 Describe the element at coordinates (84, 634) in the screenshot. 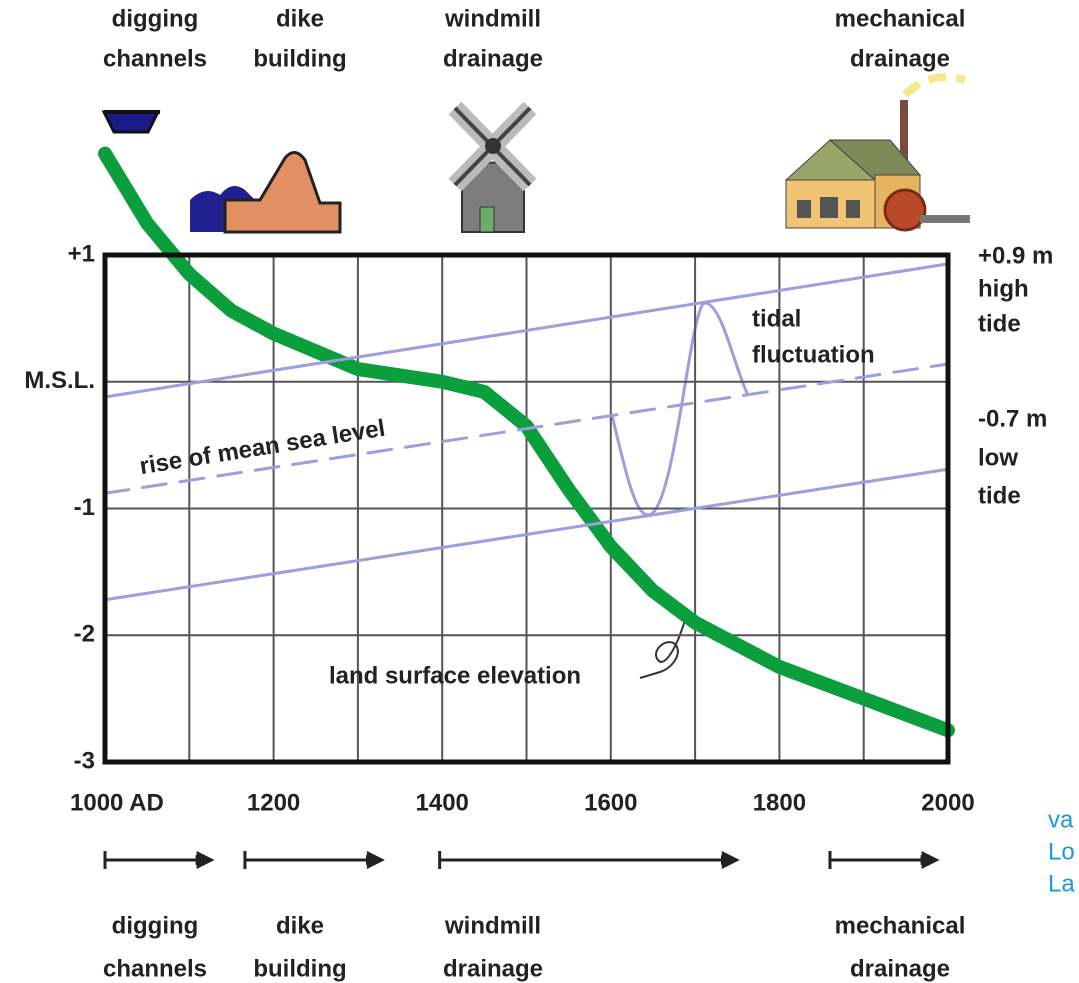

I see `y-tick-label: -2` at that location.